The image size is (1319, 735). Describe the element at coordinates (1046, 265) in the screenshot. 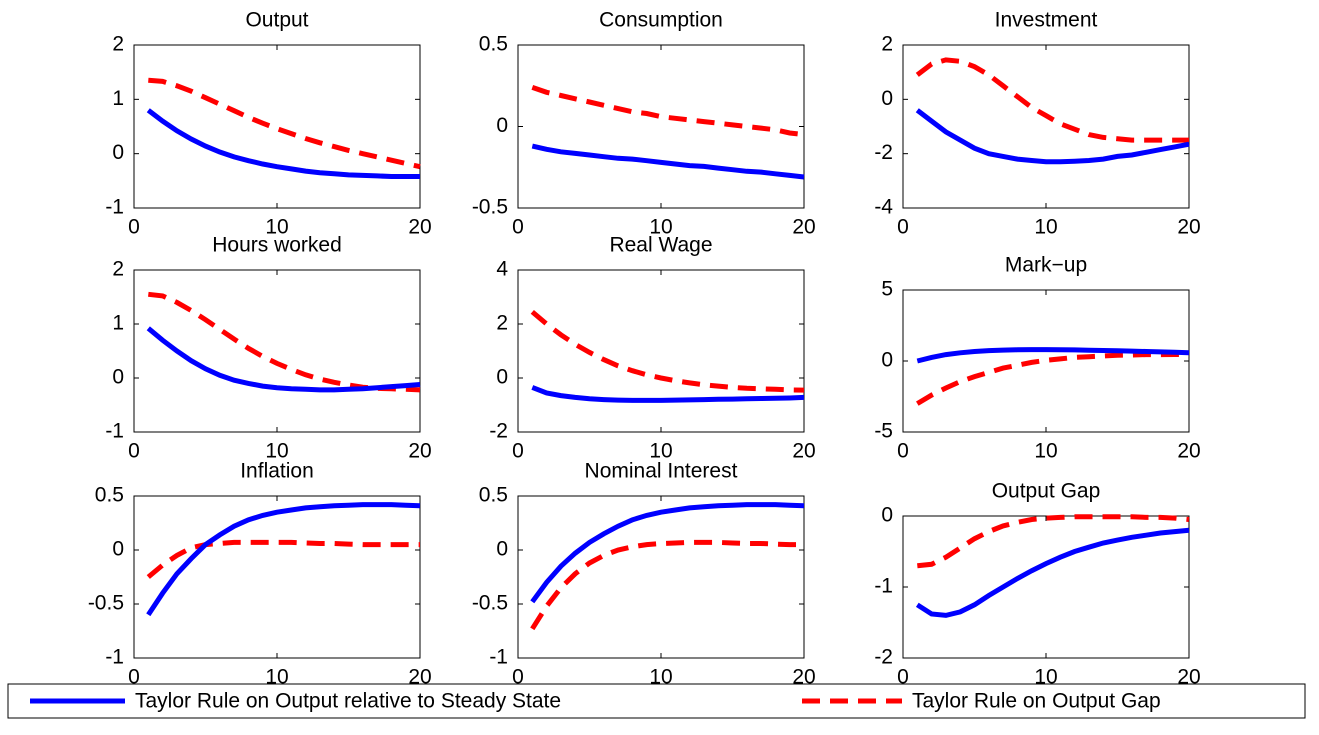

I see `subplot-title: Mark−up` at that location.